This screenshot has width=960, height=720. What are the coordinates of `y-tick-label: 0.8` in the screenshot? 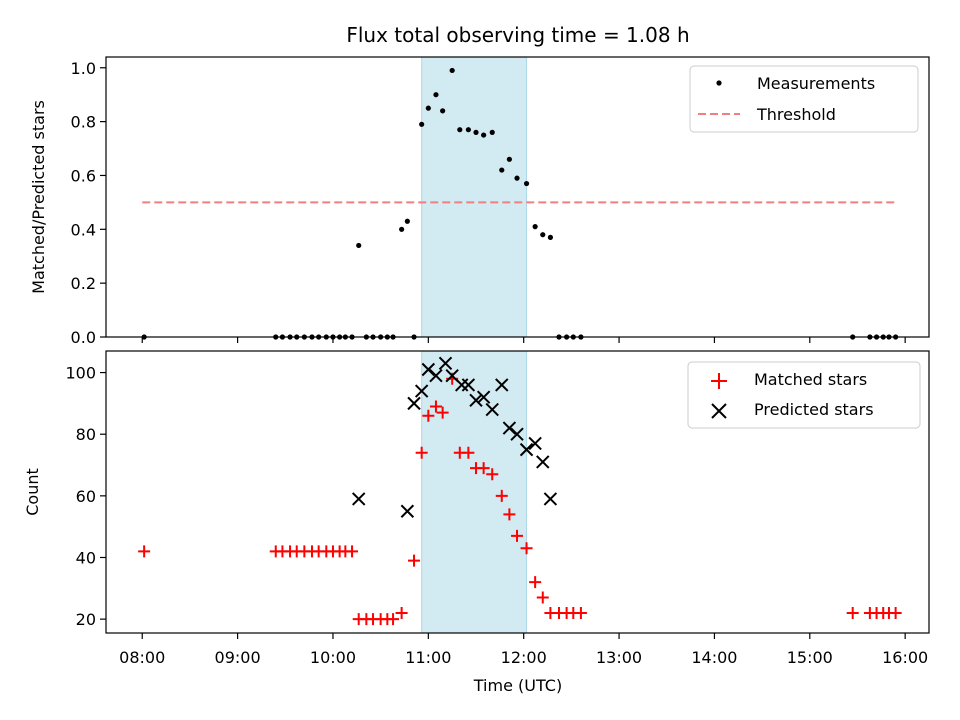 It's located at (83, 122).